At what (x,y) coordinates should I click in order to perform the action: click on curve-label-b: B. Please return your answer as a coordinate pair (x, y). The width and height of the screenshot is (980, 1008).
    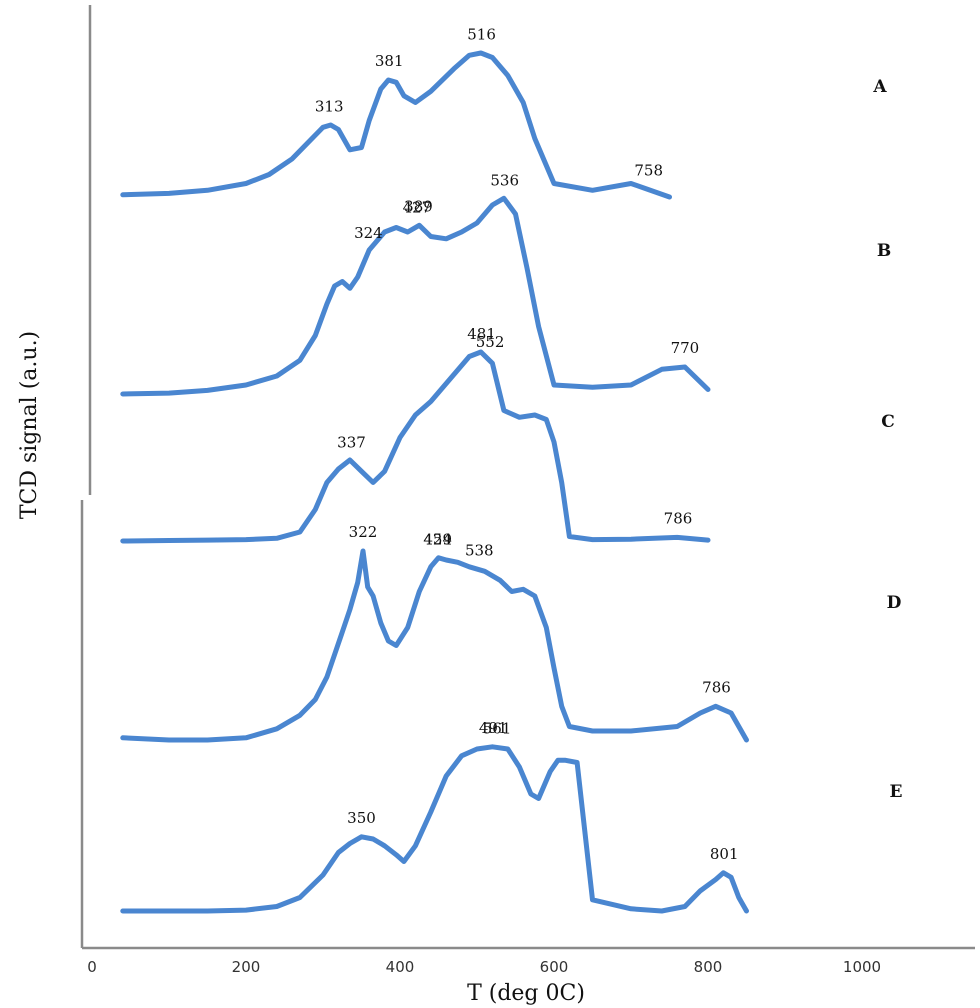
    Looking at the image, I should click on (884, 251).